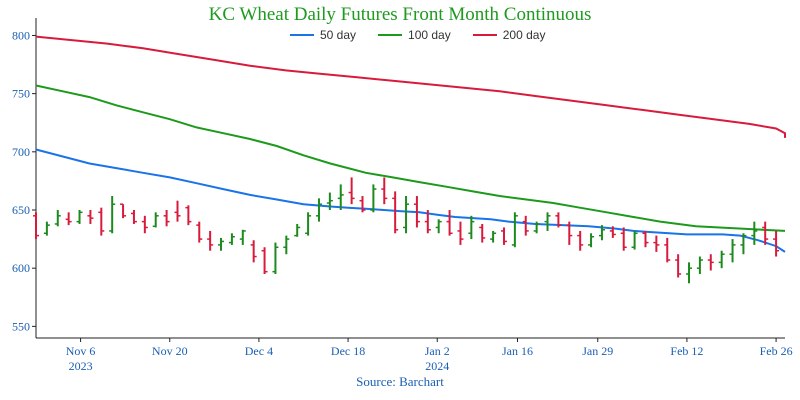 The width and height of the screenshot is (800, 400). Describe the element at coordinates (390, 35) in the screenshot. I see `legend-swatch-100-day` at that location.